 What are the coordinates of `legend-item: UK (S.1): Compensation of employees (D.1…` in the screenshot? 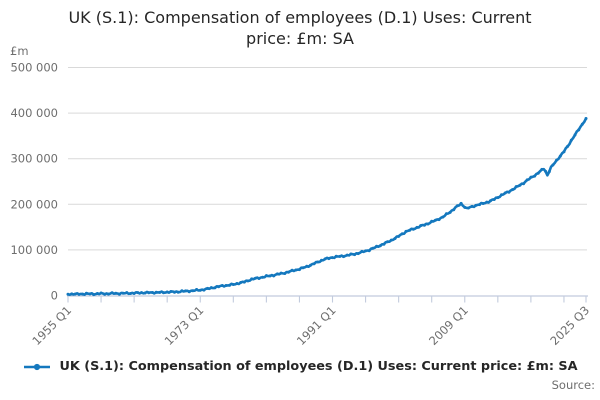 It's located at (300, 366).